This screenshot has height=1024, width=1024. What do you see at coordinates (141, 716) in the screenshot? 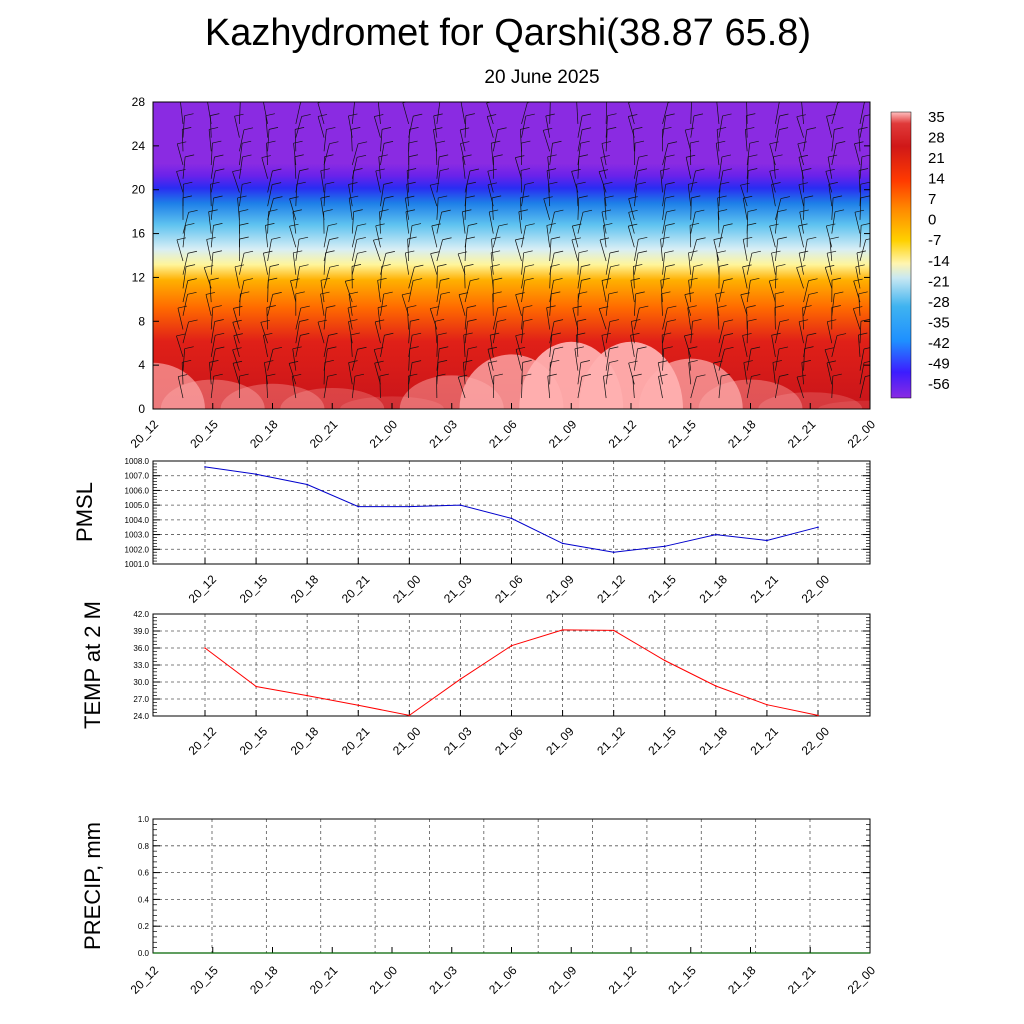
I see `y-tick-label: 24.0` at bounding box center [141, 716].